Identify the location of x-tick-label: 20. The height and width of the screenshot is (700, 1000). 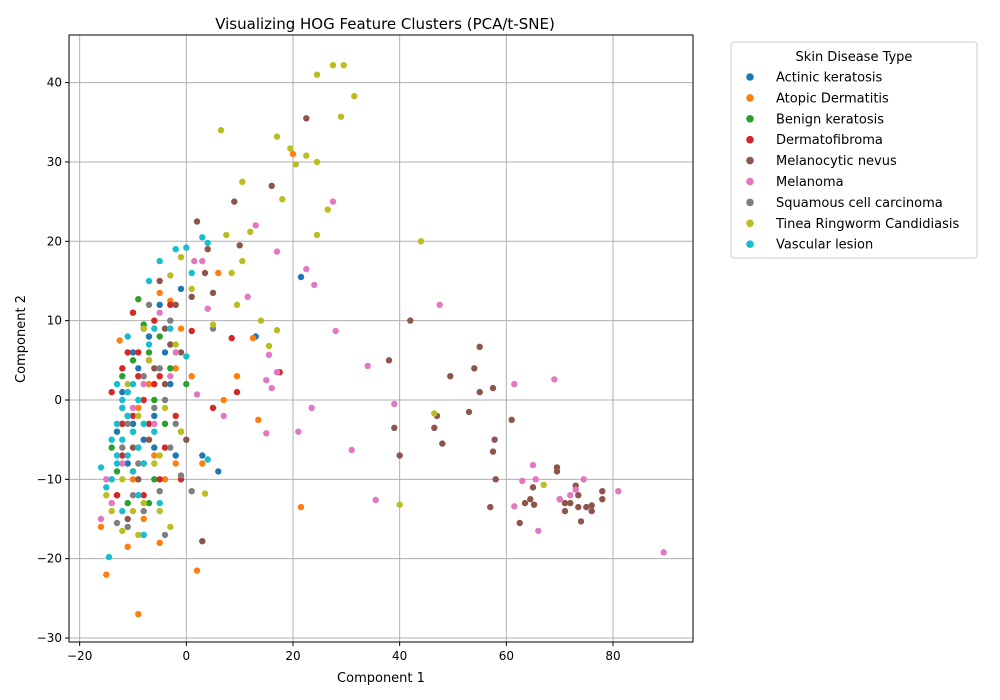
(292, 656).